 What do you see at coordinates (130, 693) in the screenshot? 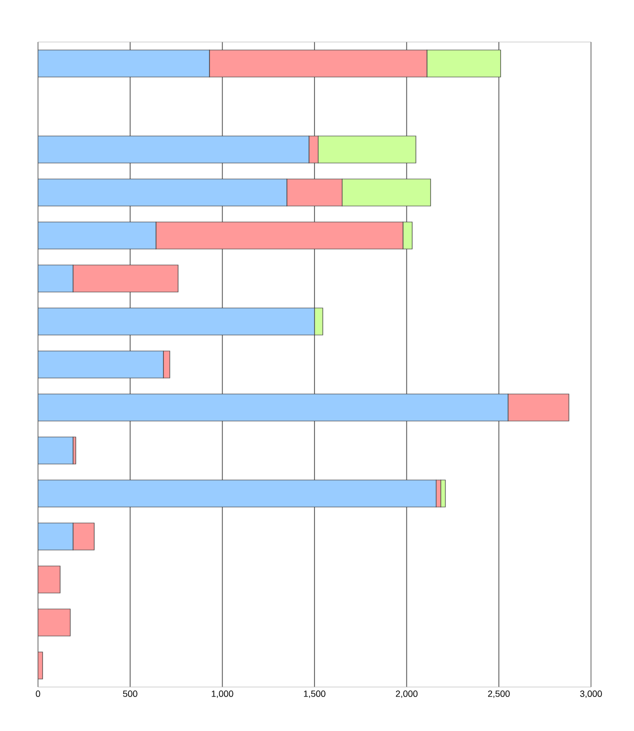
I see `x-tick-label: 500` at bounding box center [130, 693].